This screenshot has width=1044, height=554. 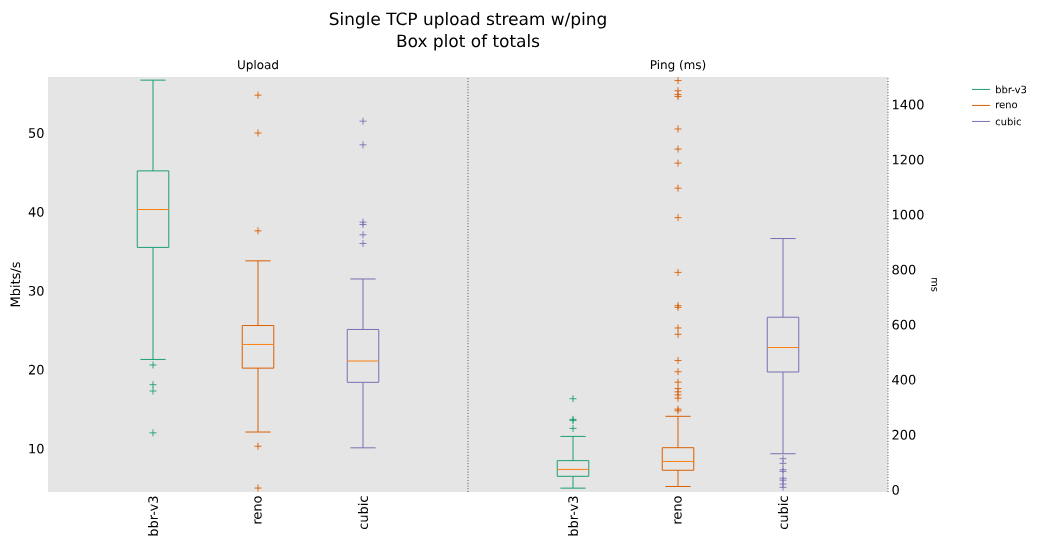 What do you see at coordinates (934, 284) in the screenshot?
I see `y-axis-title: ms` at bounding box center [934, 284].